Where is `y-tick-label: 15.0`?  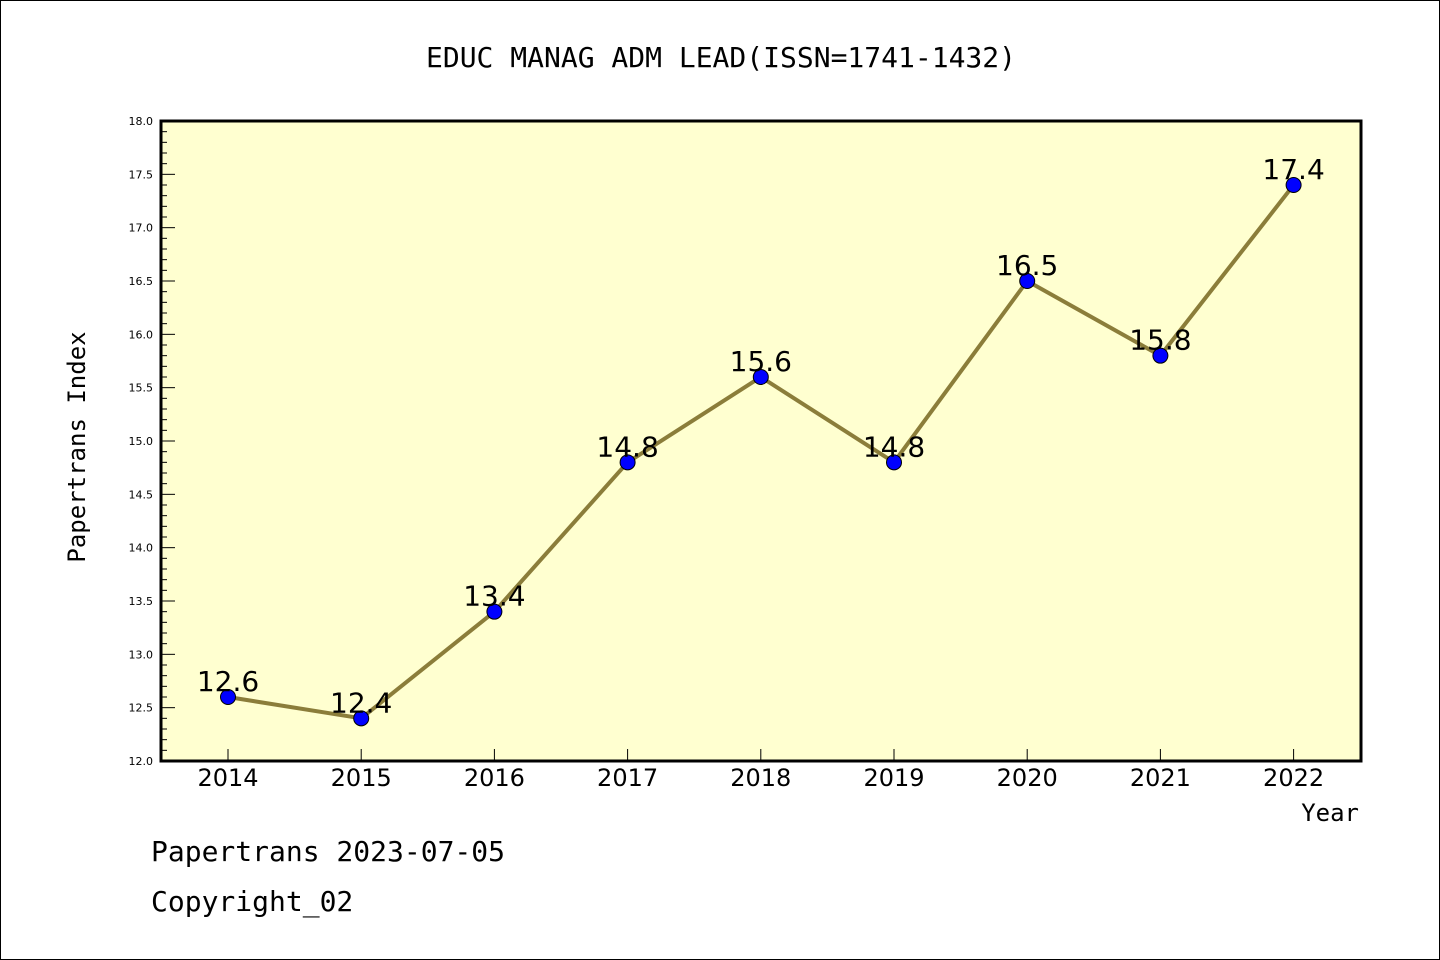
y-tick-label: 15.0 is located at coordinates (141, 441).